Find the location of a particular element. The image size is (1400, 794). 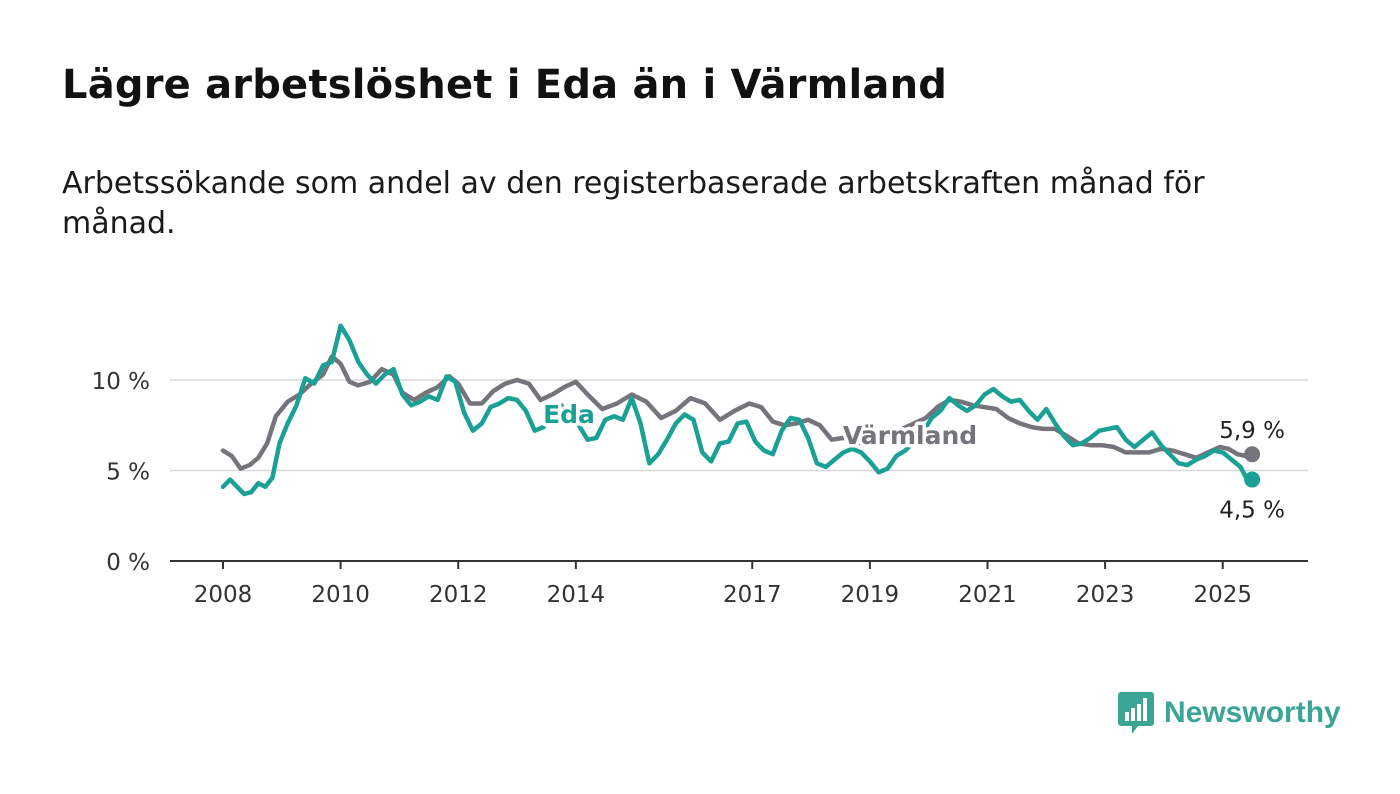

x-tick-label: 2012 is located at coordinates (458, 595).